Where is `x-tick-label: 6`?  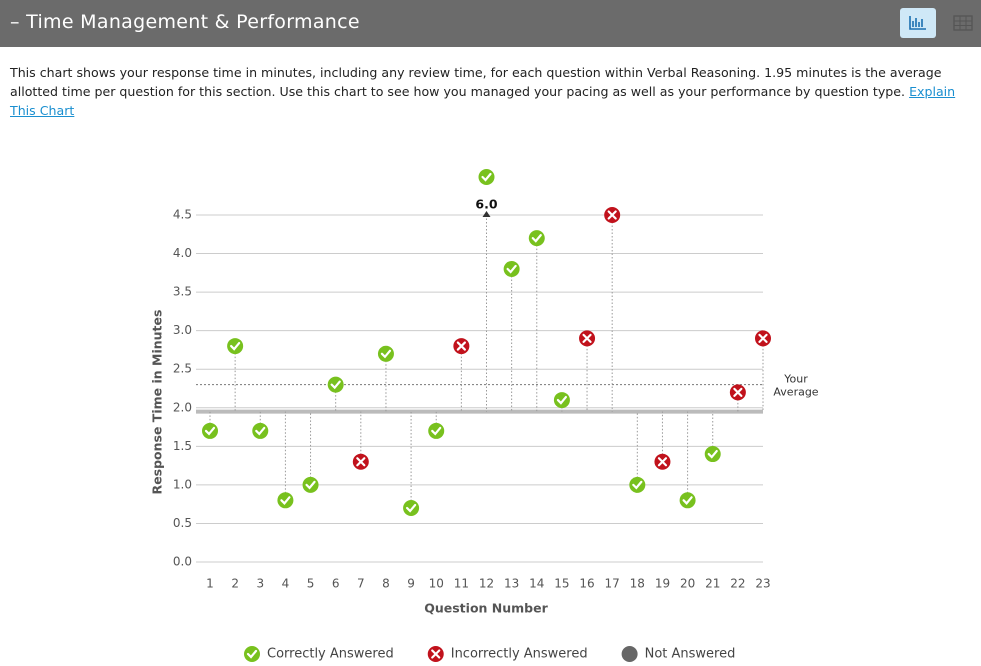 x-tick-label: 6 is located at coordinates (336, 584).